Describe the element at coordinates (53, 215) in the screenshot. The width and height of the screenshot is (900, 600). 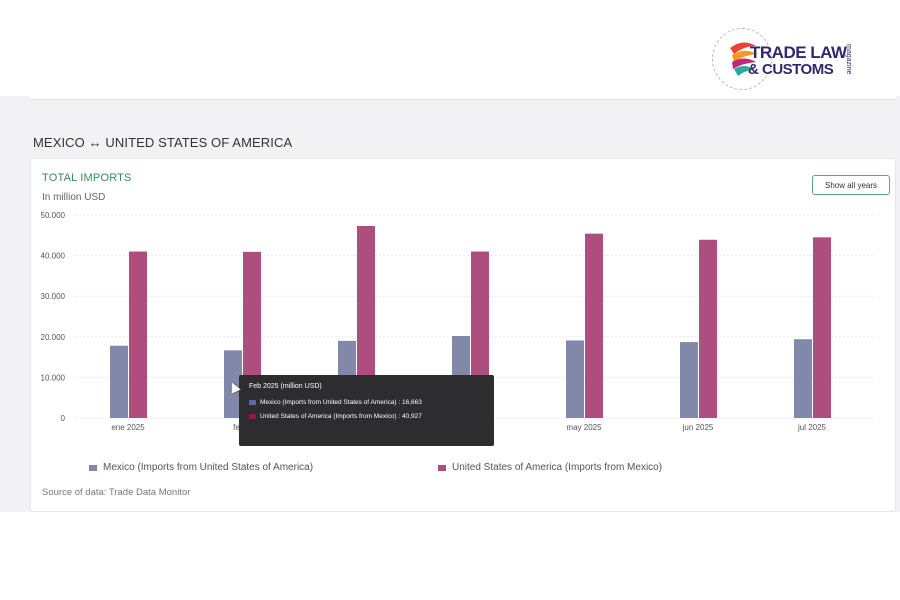
I see `y-tick-label-5: 50.000` at that location.